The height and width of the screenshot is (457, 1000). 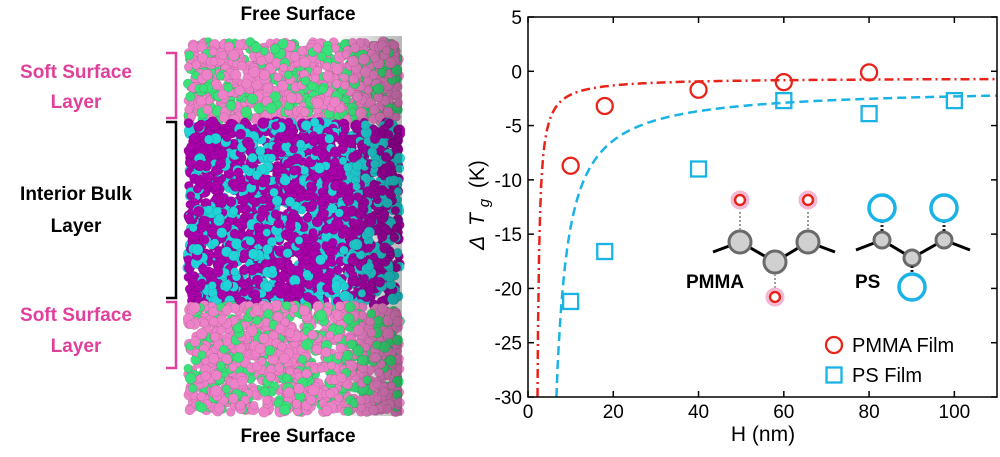 What do you see at coordinates (528, 412) in the screenshot?
I see `x-tick-label: 0` at bounding box center [528, 412].